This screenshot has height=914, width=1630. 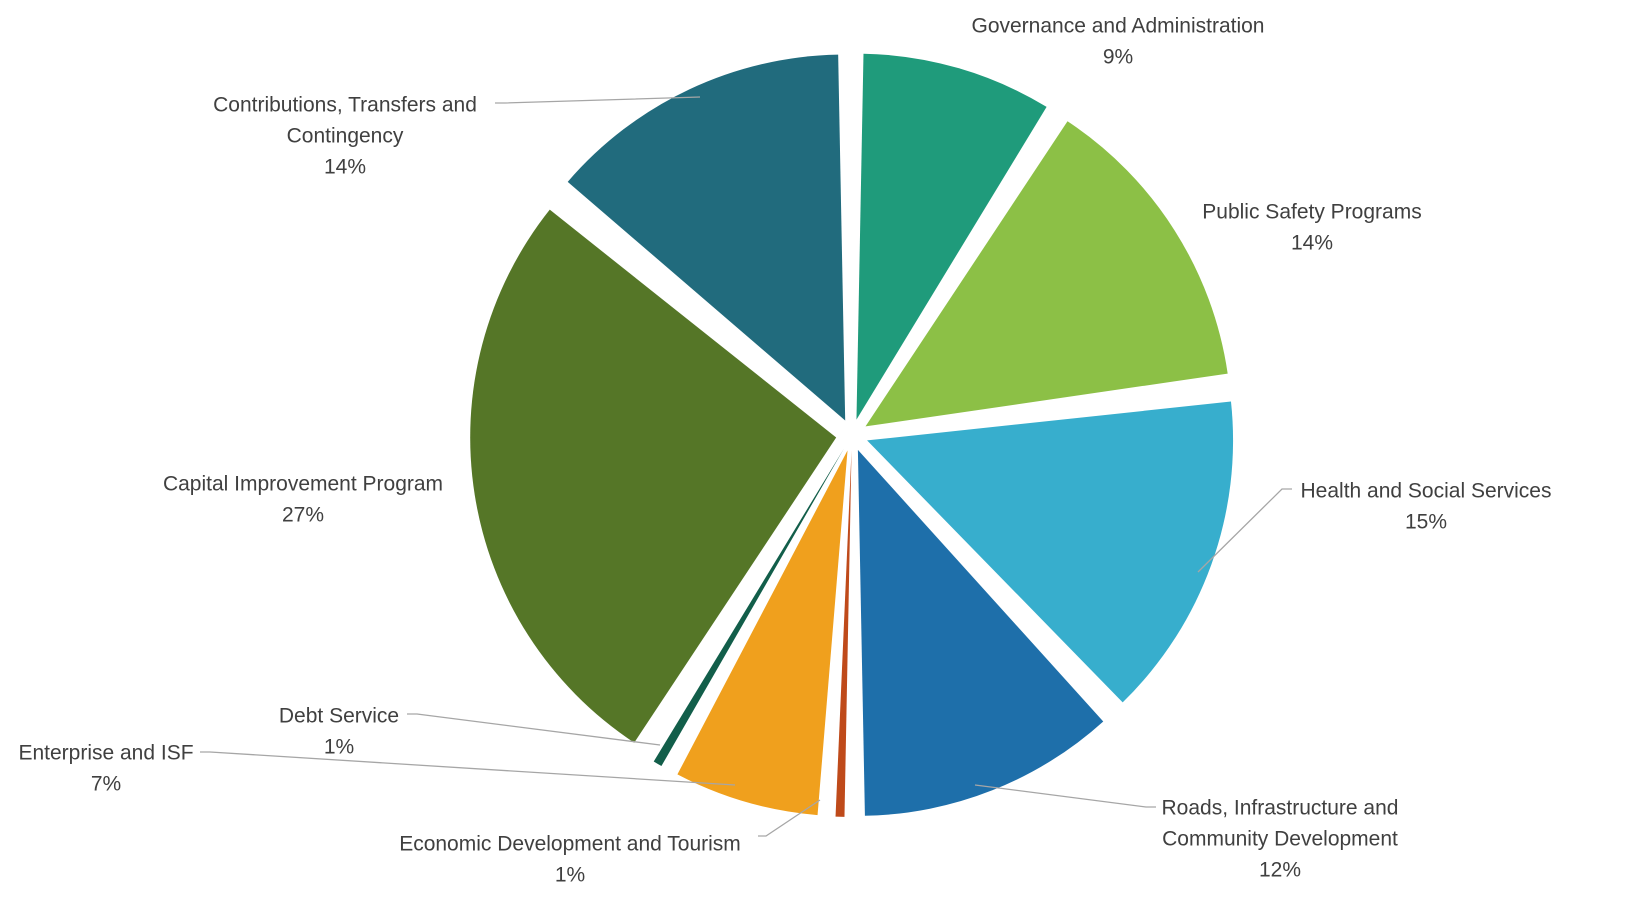 What do you see at coordinates (303, 514) in the screenshot?
I see `slice-percent-label: 27%` at bounding box center [303, 514].